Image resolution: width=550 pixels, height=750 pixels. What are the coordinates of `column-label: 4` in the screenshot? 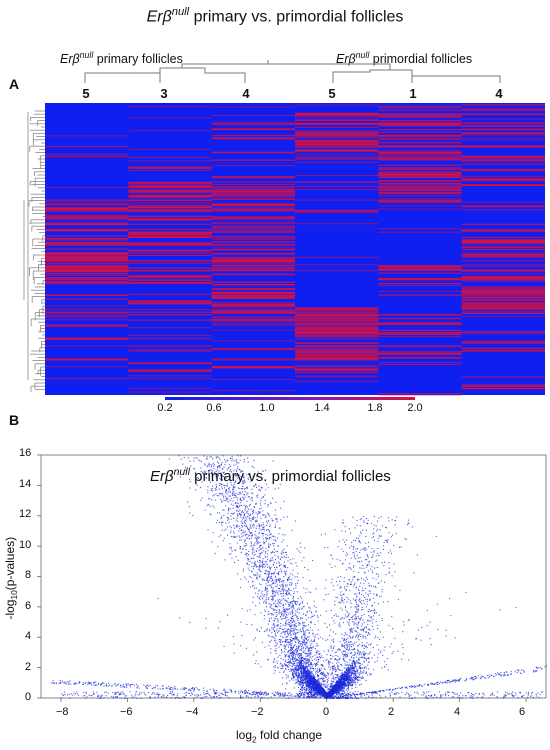 It's located at (499, 93).